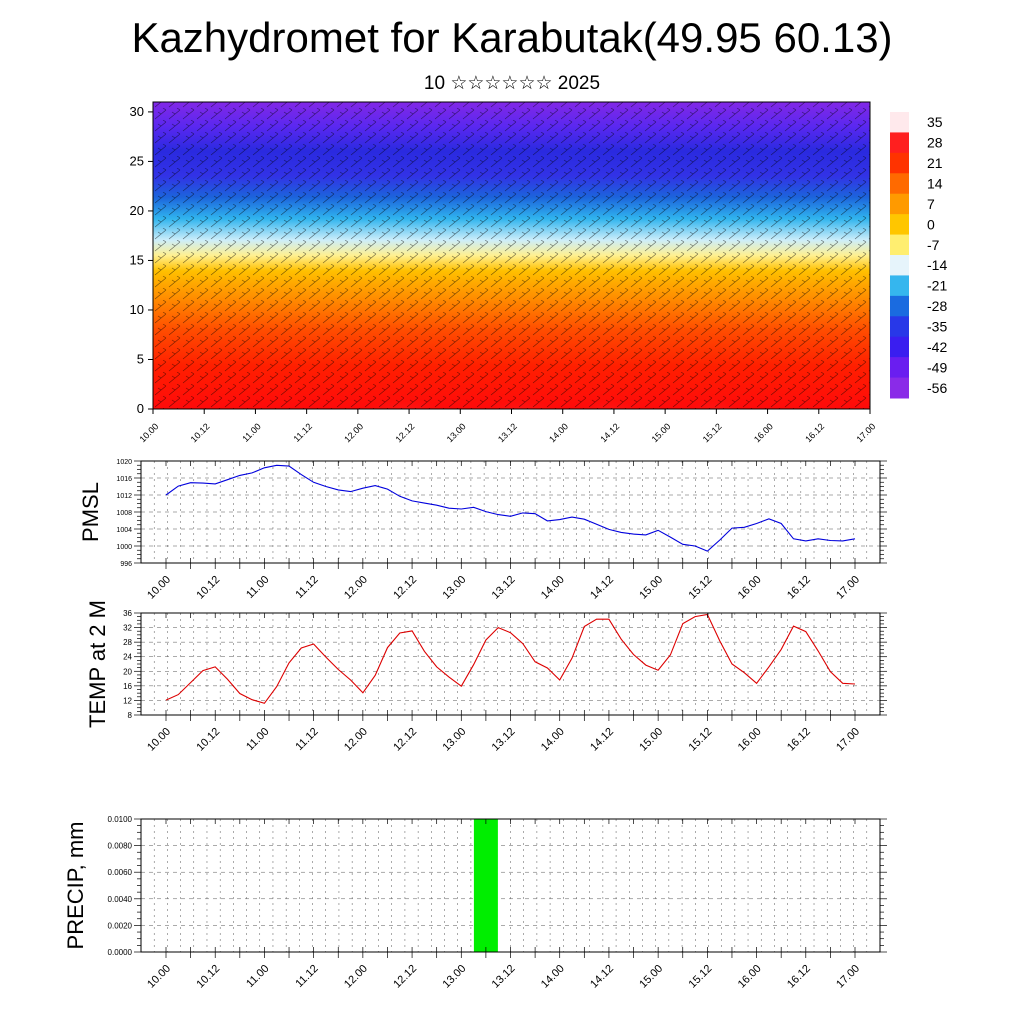  What do you see at coordinates (140, 358) in the screenshot?
I see `y-tick-label: 5` at bounding box center [140, 358].